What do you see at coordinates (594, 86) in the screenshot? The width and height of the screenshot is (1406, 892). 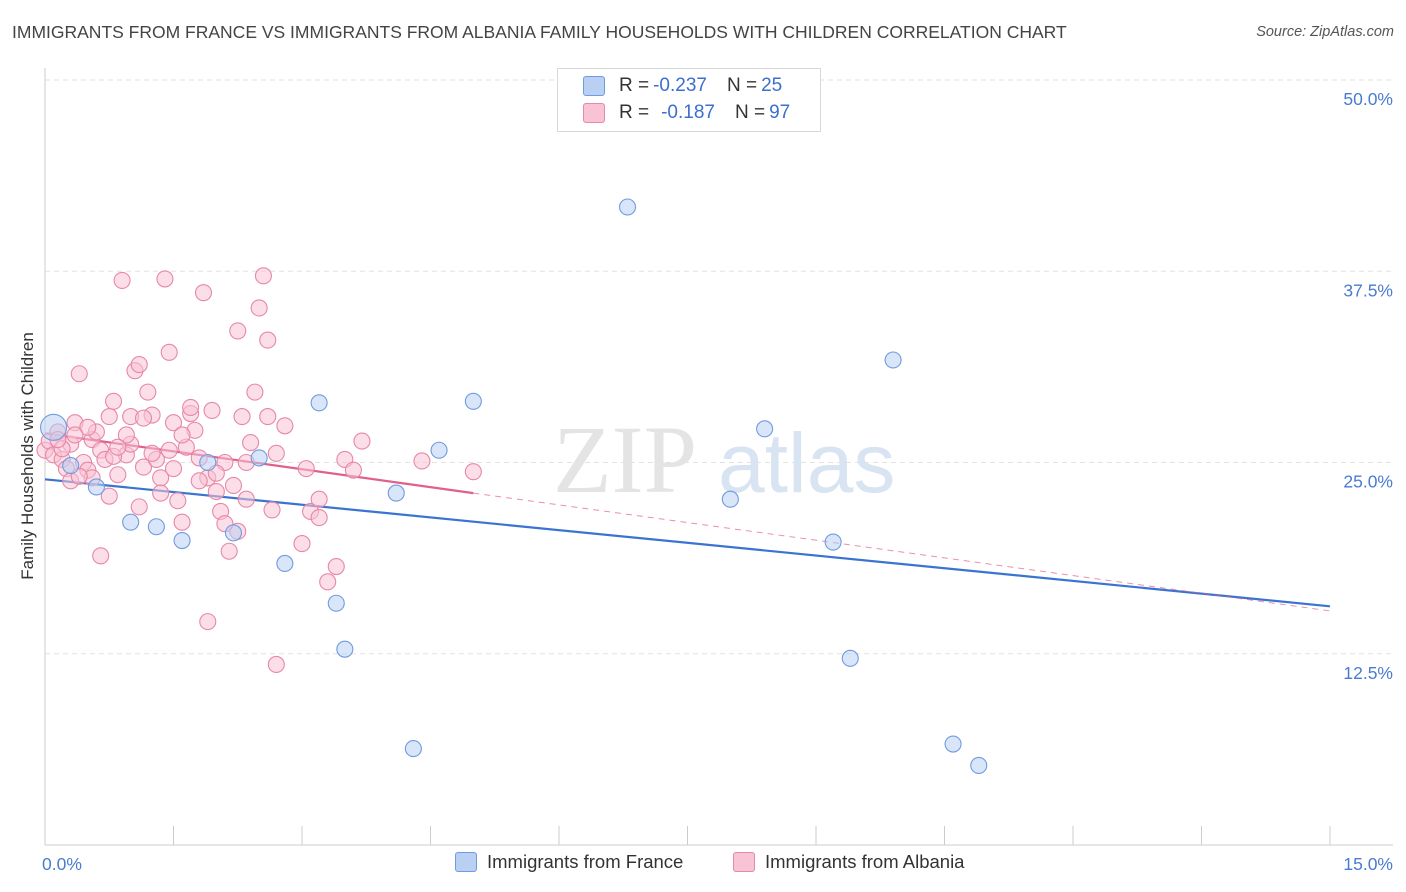 I see `france-swatch` at bounding box center [594, 86].